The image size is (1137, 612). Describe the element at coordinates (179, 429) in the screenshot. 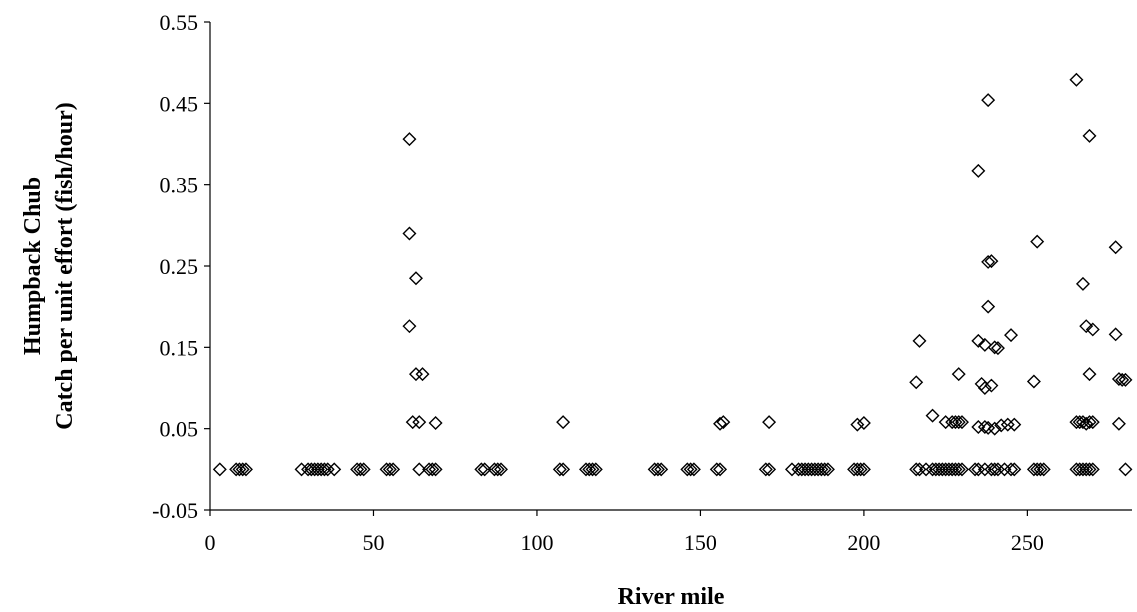

I see `y-tick-label: 0.05` at that location.